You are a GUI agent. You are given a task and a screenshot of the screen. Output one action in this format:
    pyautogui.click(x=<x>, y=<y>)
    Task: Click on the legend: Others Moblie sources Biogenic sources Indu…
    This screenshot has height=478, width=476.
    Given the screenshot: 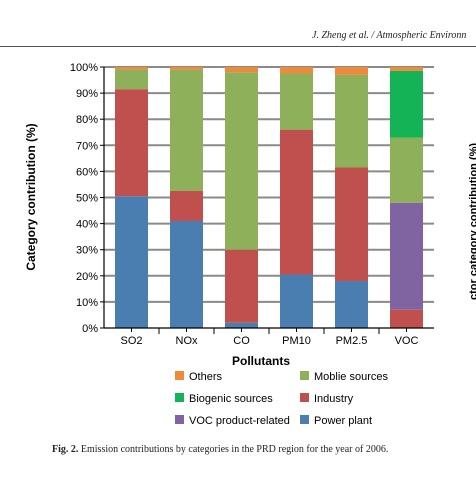 What is the action you would take?
    pyautogui.click(x=281, y=399)
    